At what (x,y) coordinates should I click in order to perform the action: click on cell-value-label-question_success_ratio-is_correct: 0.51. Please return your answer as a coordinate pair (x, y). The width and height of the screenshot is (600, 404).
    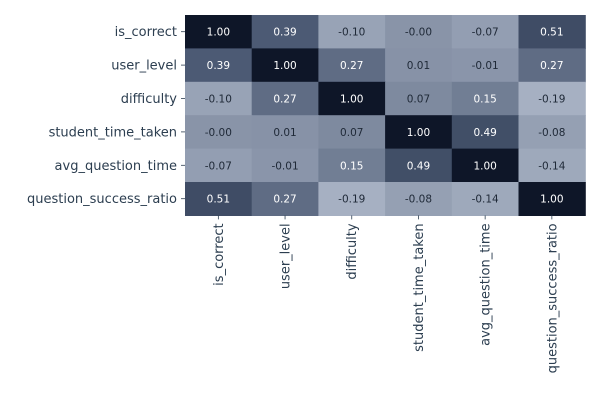
    Looking at the image, I should click on (218, 200).